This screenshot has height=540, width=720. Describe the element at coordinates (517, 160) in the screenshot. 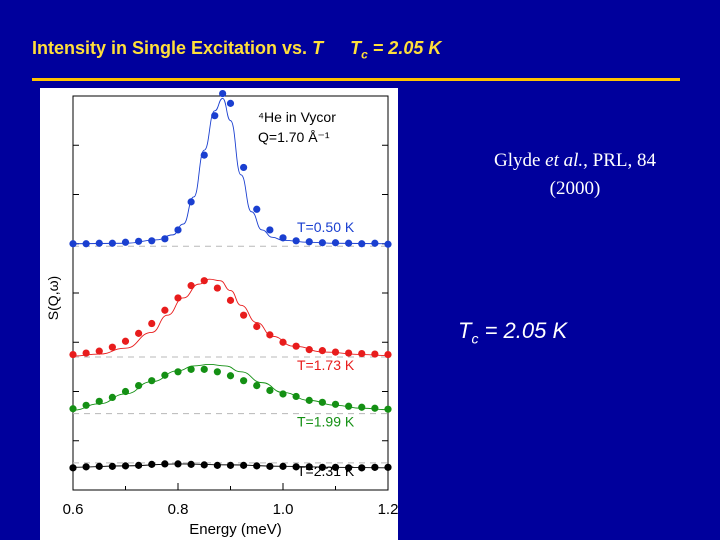

I see `citation-author: Glyde` at that location.